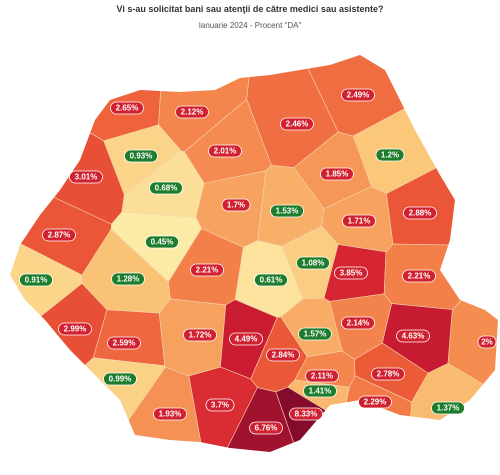 The width and height of the screenshot is (500, 475). I want to click on value-label: 0.93%, so click(141, 156).